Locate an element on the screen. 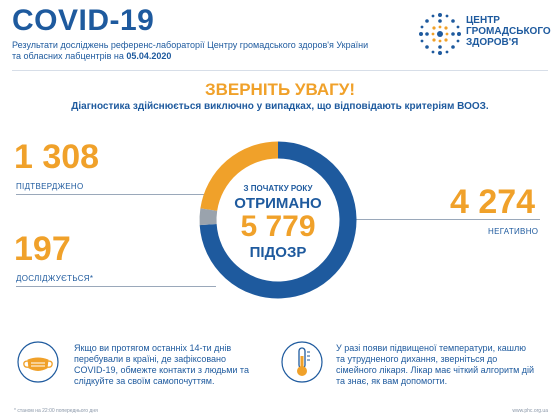 The width and height of the screenshot is (560, 420). center-line4: ПІДОЗР is located at coordinates (278, 252).